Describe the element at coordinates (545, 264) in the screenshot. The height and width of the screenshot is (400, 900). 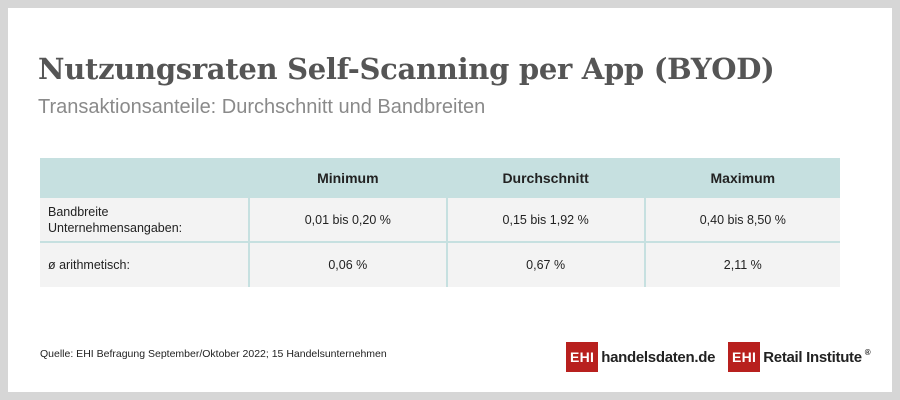
I see `table-cell: 0,67 %` at that location.